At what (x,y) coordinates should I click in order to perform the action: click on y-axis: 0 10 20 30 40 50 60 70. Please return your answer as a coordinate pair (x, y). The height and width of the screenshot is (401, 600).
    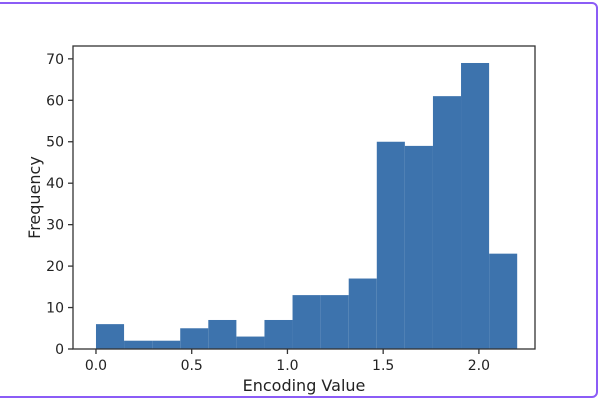
    Looking at the image, I should click on (59, 205).